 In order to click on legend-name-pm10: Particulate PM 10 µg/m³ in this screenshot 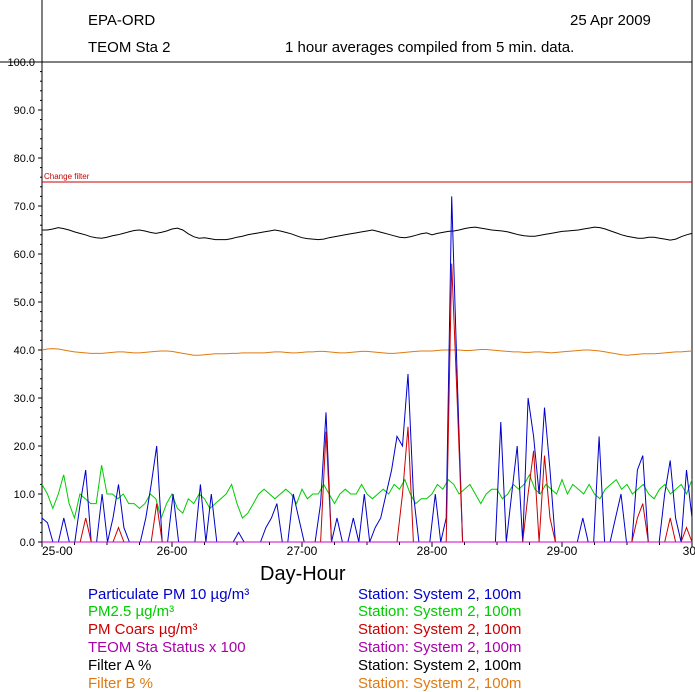, I will do `click(169, 594)`.